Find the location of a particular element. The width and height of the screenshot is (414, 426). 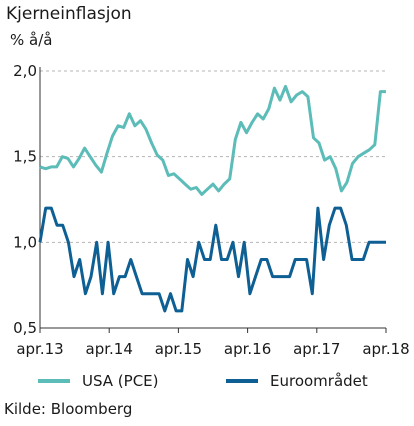

chart-title: Kjerneinflasjon is located at coordinates (69, 14).